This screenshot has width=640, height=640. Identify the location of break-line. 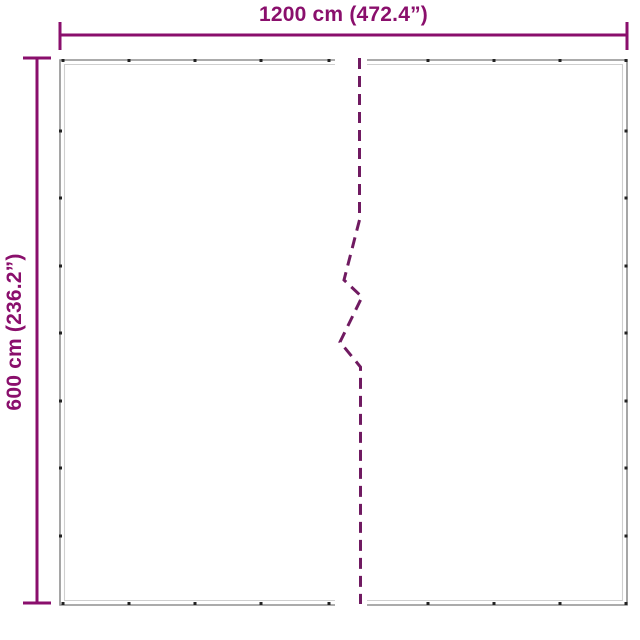
(351, 331).